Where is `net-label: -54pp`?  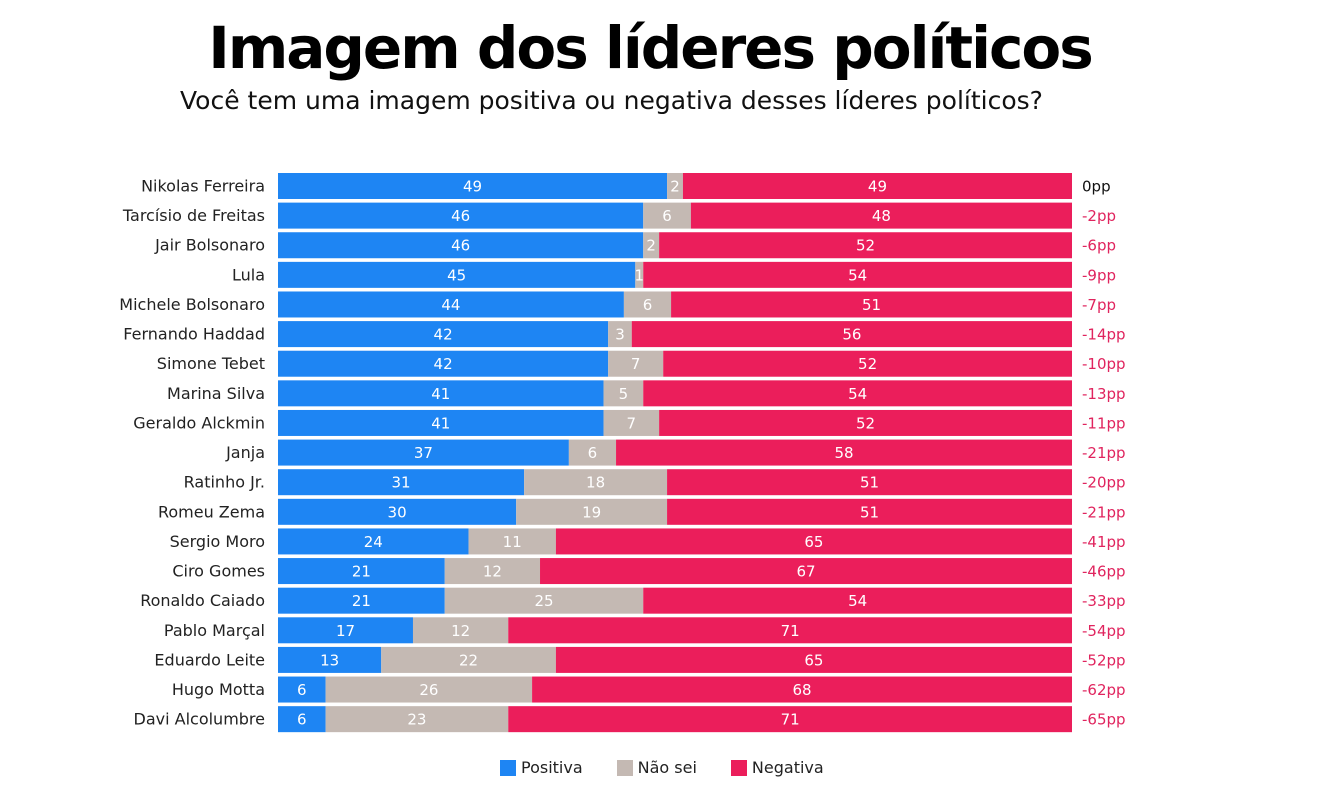
net-label: -54pp is located at coordinates (1104, 631).